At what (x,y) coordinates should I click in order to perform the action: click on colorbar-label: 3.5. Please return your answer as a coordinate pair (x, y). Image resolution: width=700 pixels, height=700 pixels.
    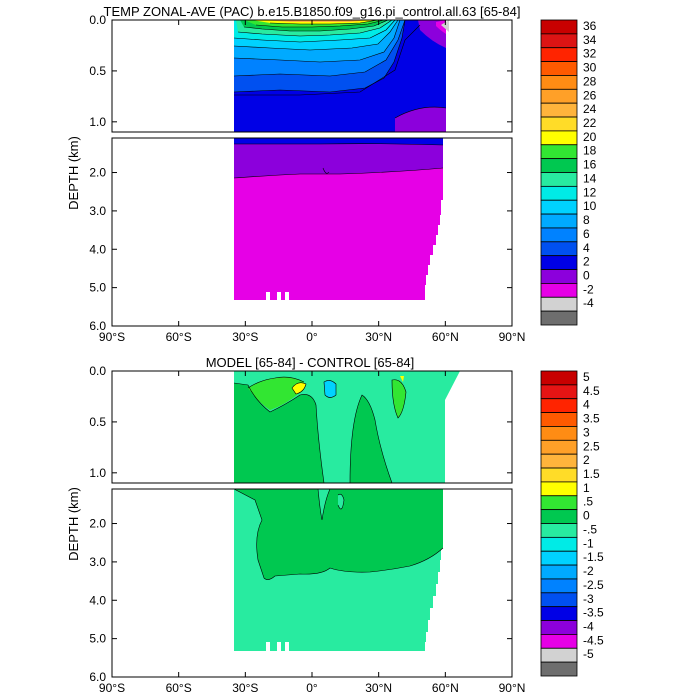
    Looking at the image, I should click on (591, 419).